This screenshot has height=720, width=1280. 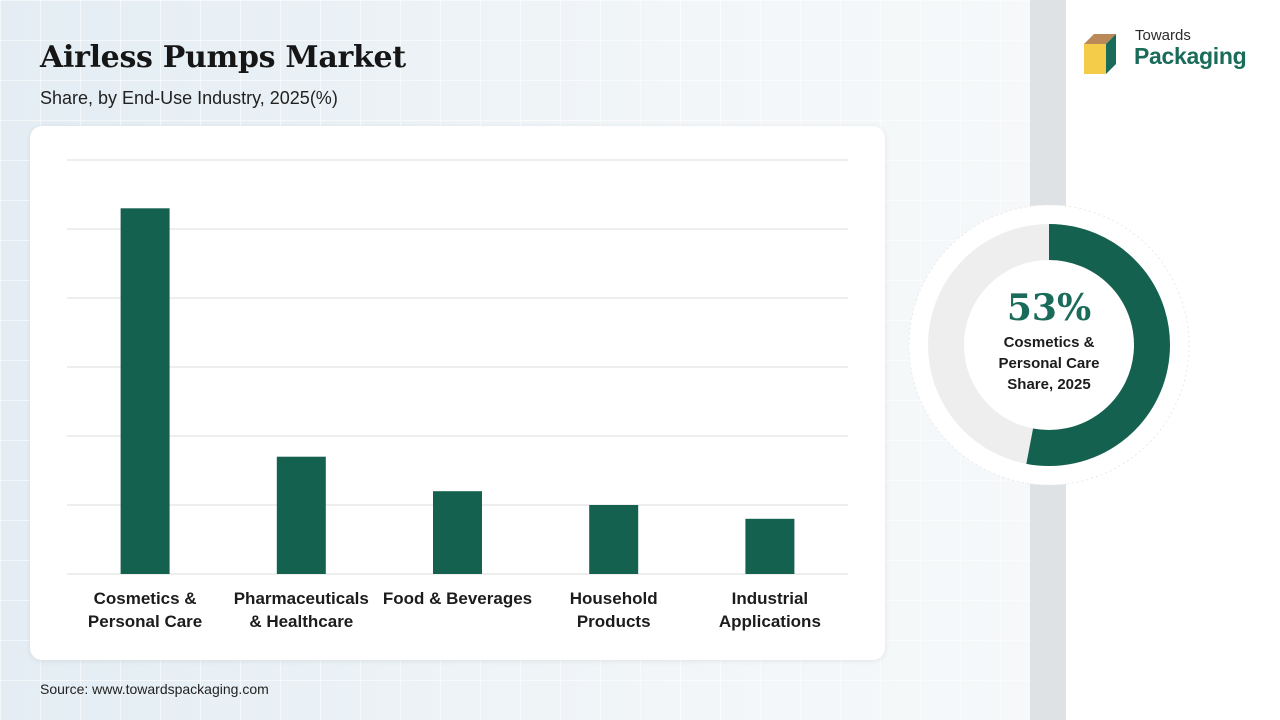 What do you see at coordinates (301, 621) in the screenshot?
I see `x-tick-label: & Healthcare` at bounding box center [301, 621].